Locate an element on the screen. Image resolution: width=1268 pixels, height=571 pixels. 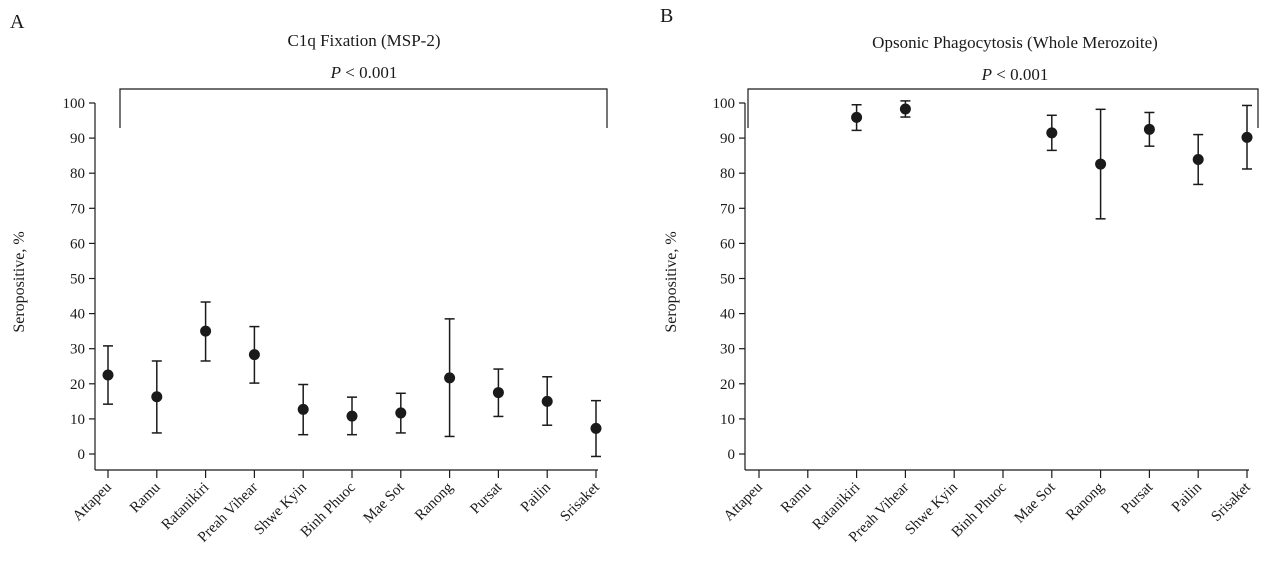
chart-title: C1q Fixation (MSP-2) is located at coordinates (363, 40).